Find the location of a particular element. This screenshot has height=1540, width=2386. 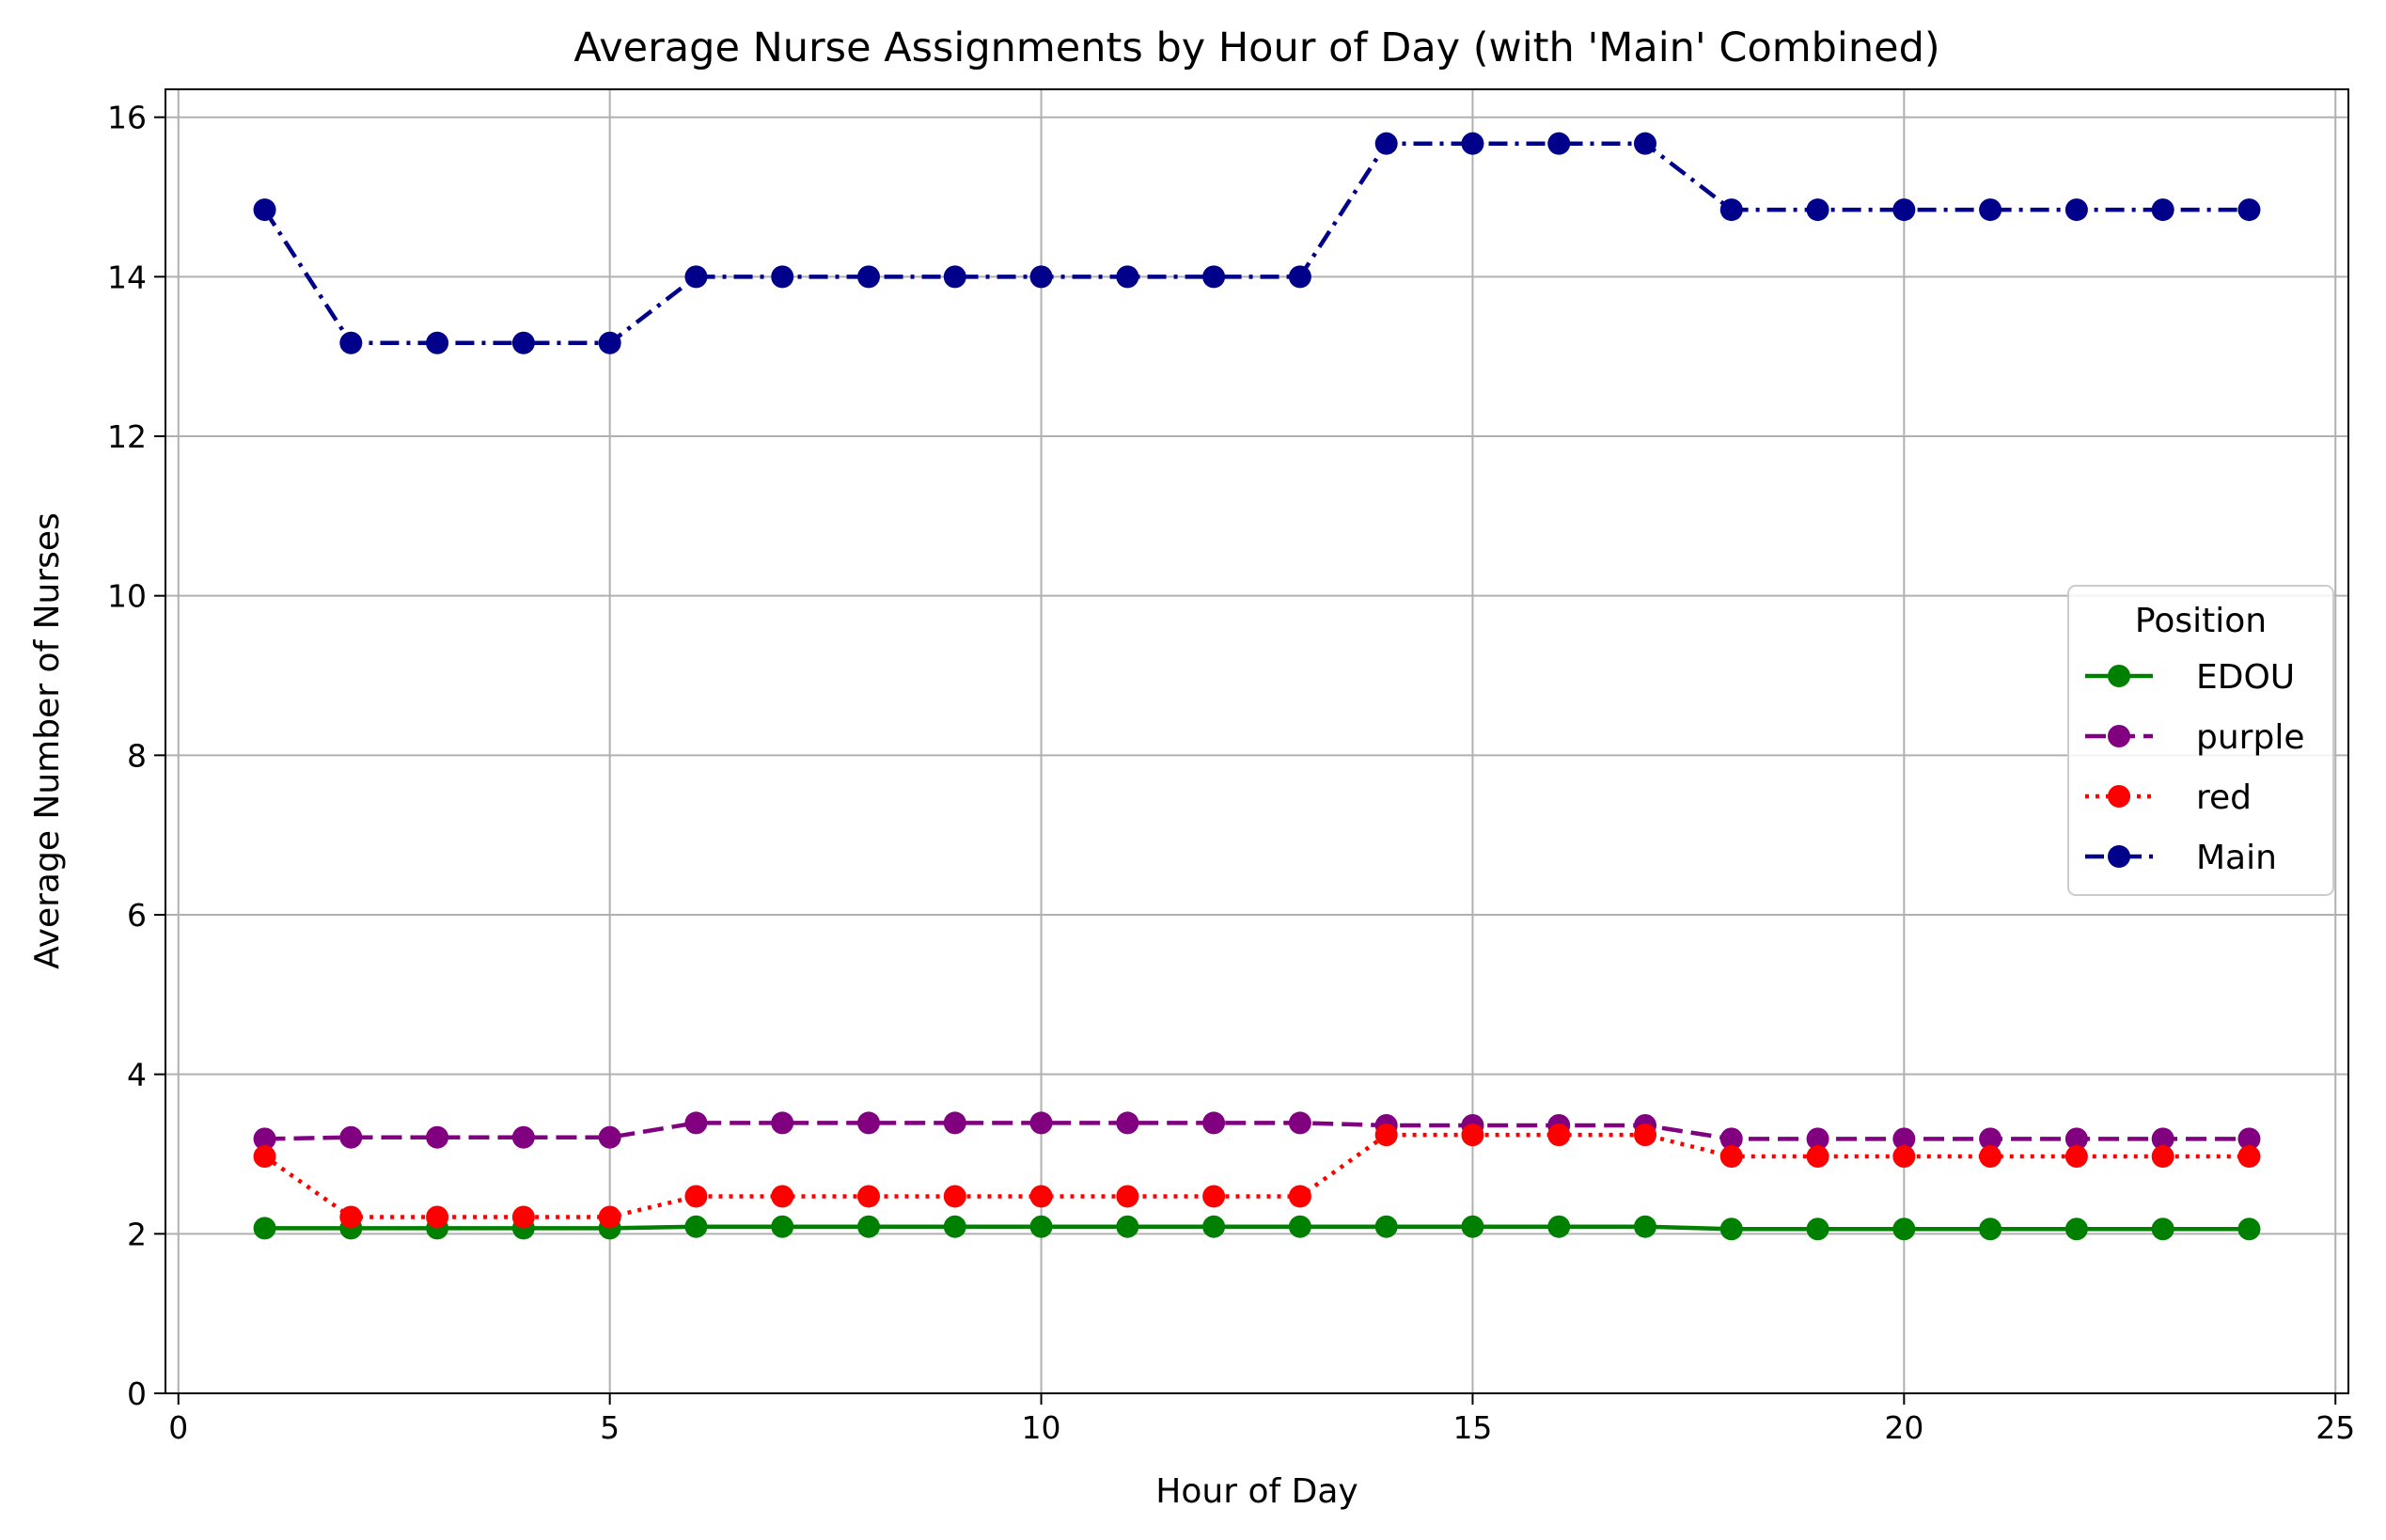

y-tick-label: 2 is located at coordinates (137, 1234).